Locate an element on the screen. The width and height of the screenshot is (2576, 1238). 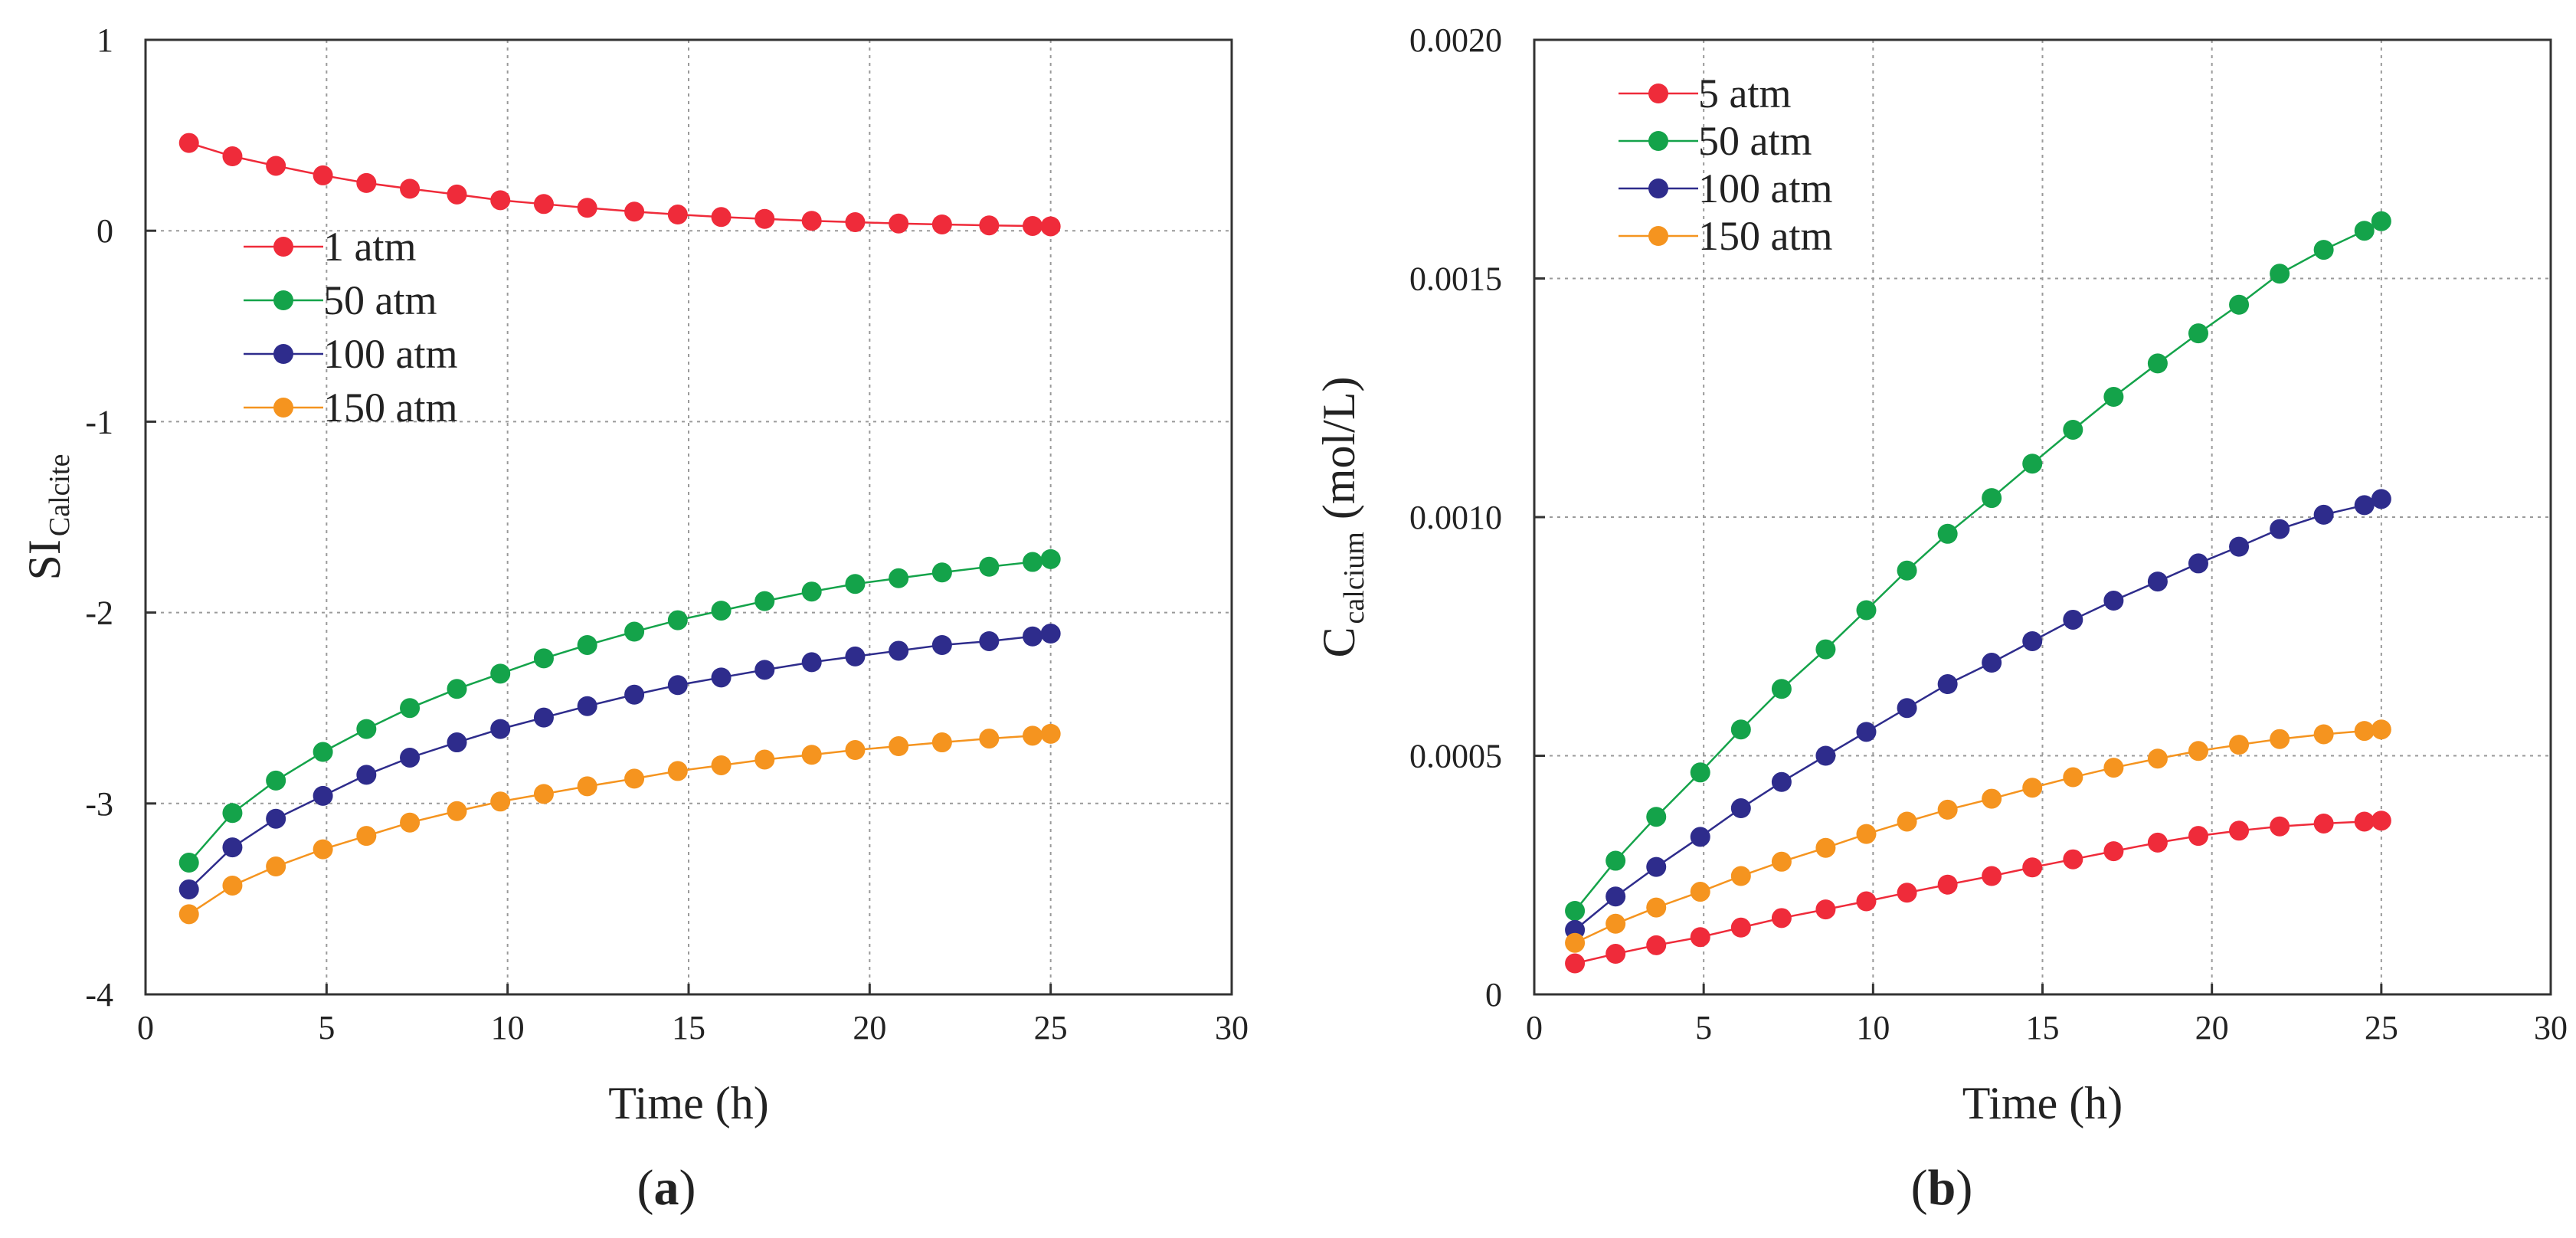
x-tick-label: 15 is located at coordinates (2043, 1027).